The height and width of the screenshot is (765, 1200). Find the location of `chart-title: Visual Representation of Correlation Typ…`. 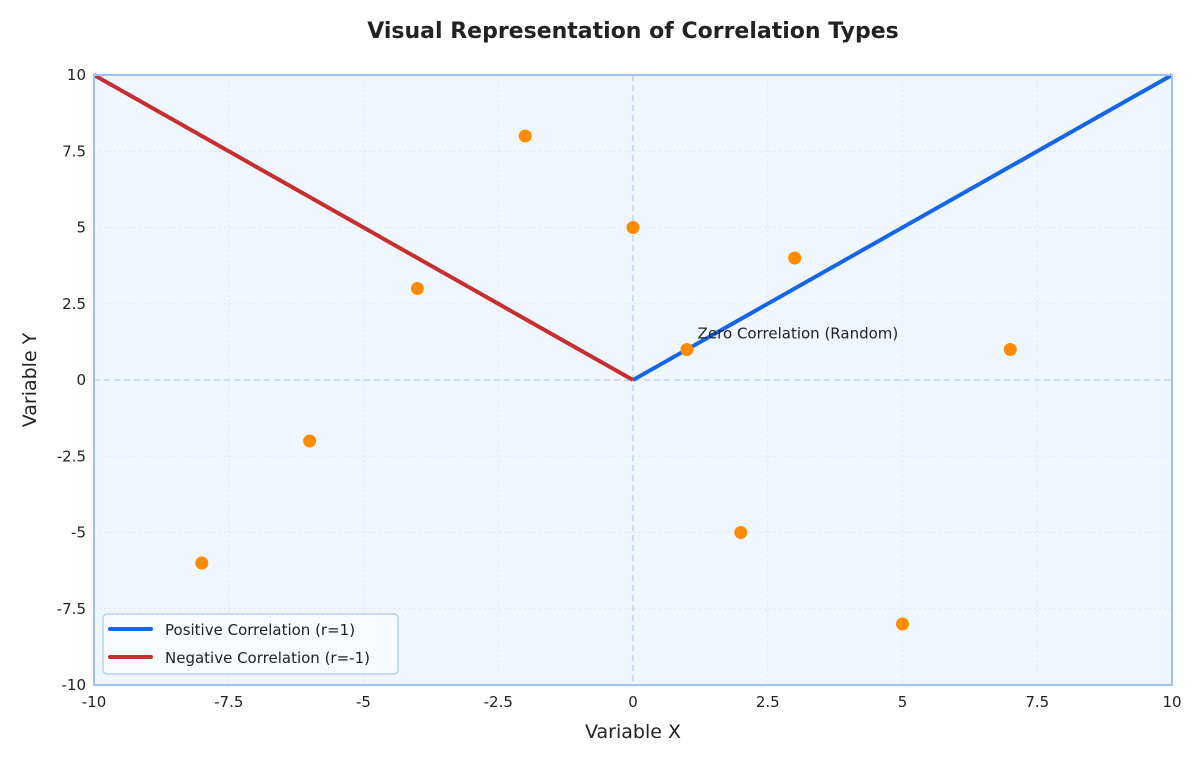

chart-title: Visual Representation of Correlation Typ… is located at coordinates (633, 31).